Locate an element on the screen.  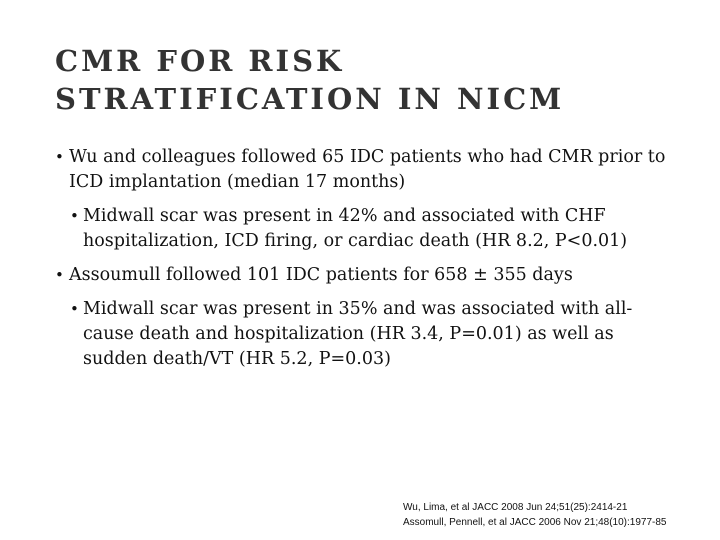
title-line: STRATIFICATION IN NICM is located at coordinates (310, 99).